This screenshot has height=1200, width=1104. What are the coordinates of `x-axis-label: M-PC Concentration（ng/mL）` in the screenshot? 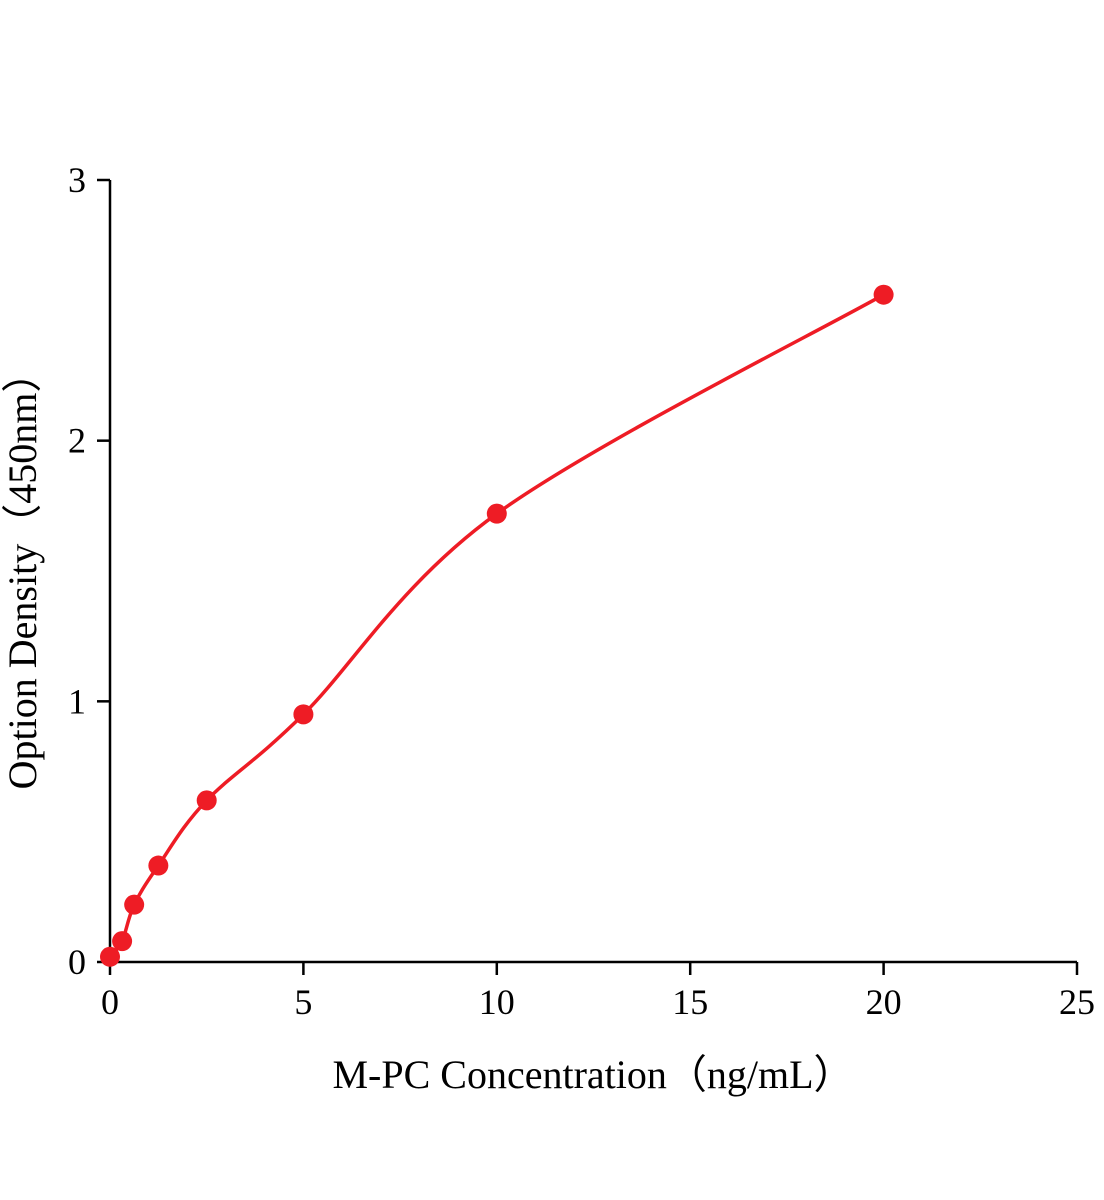 It's located at (592, 1074).